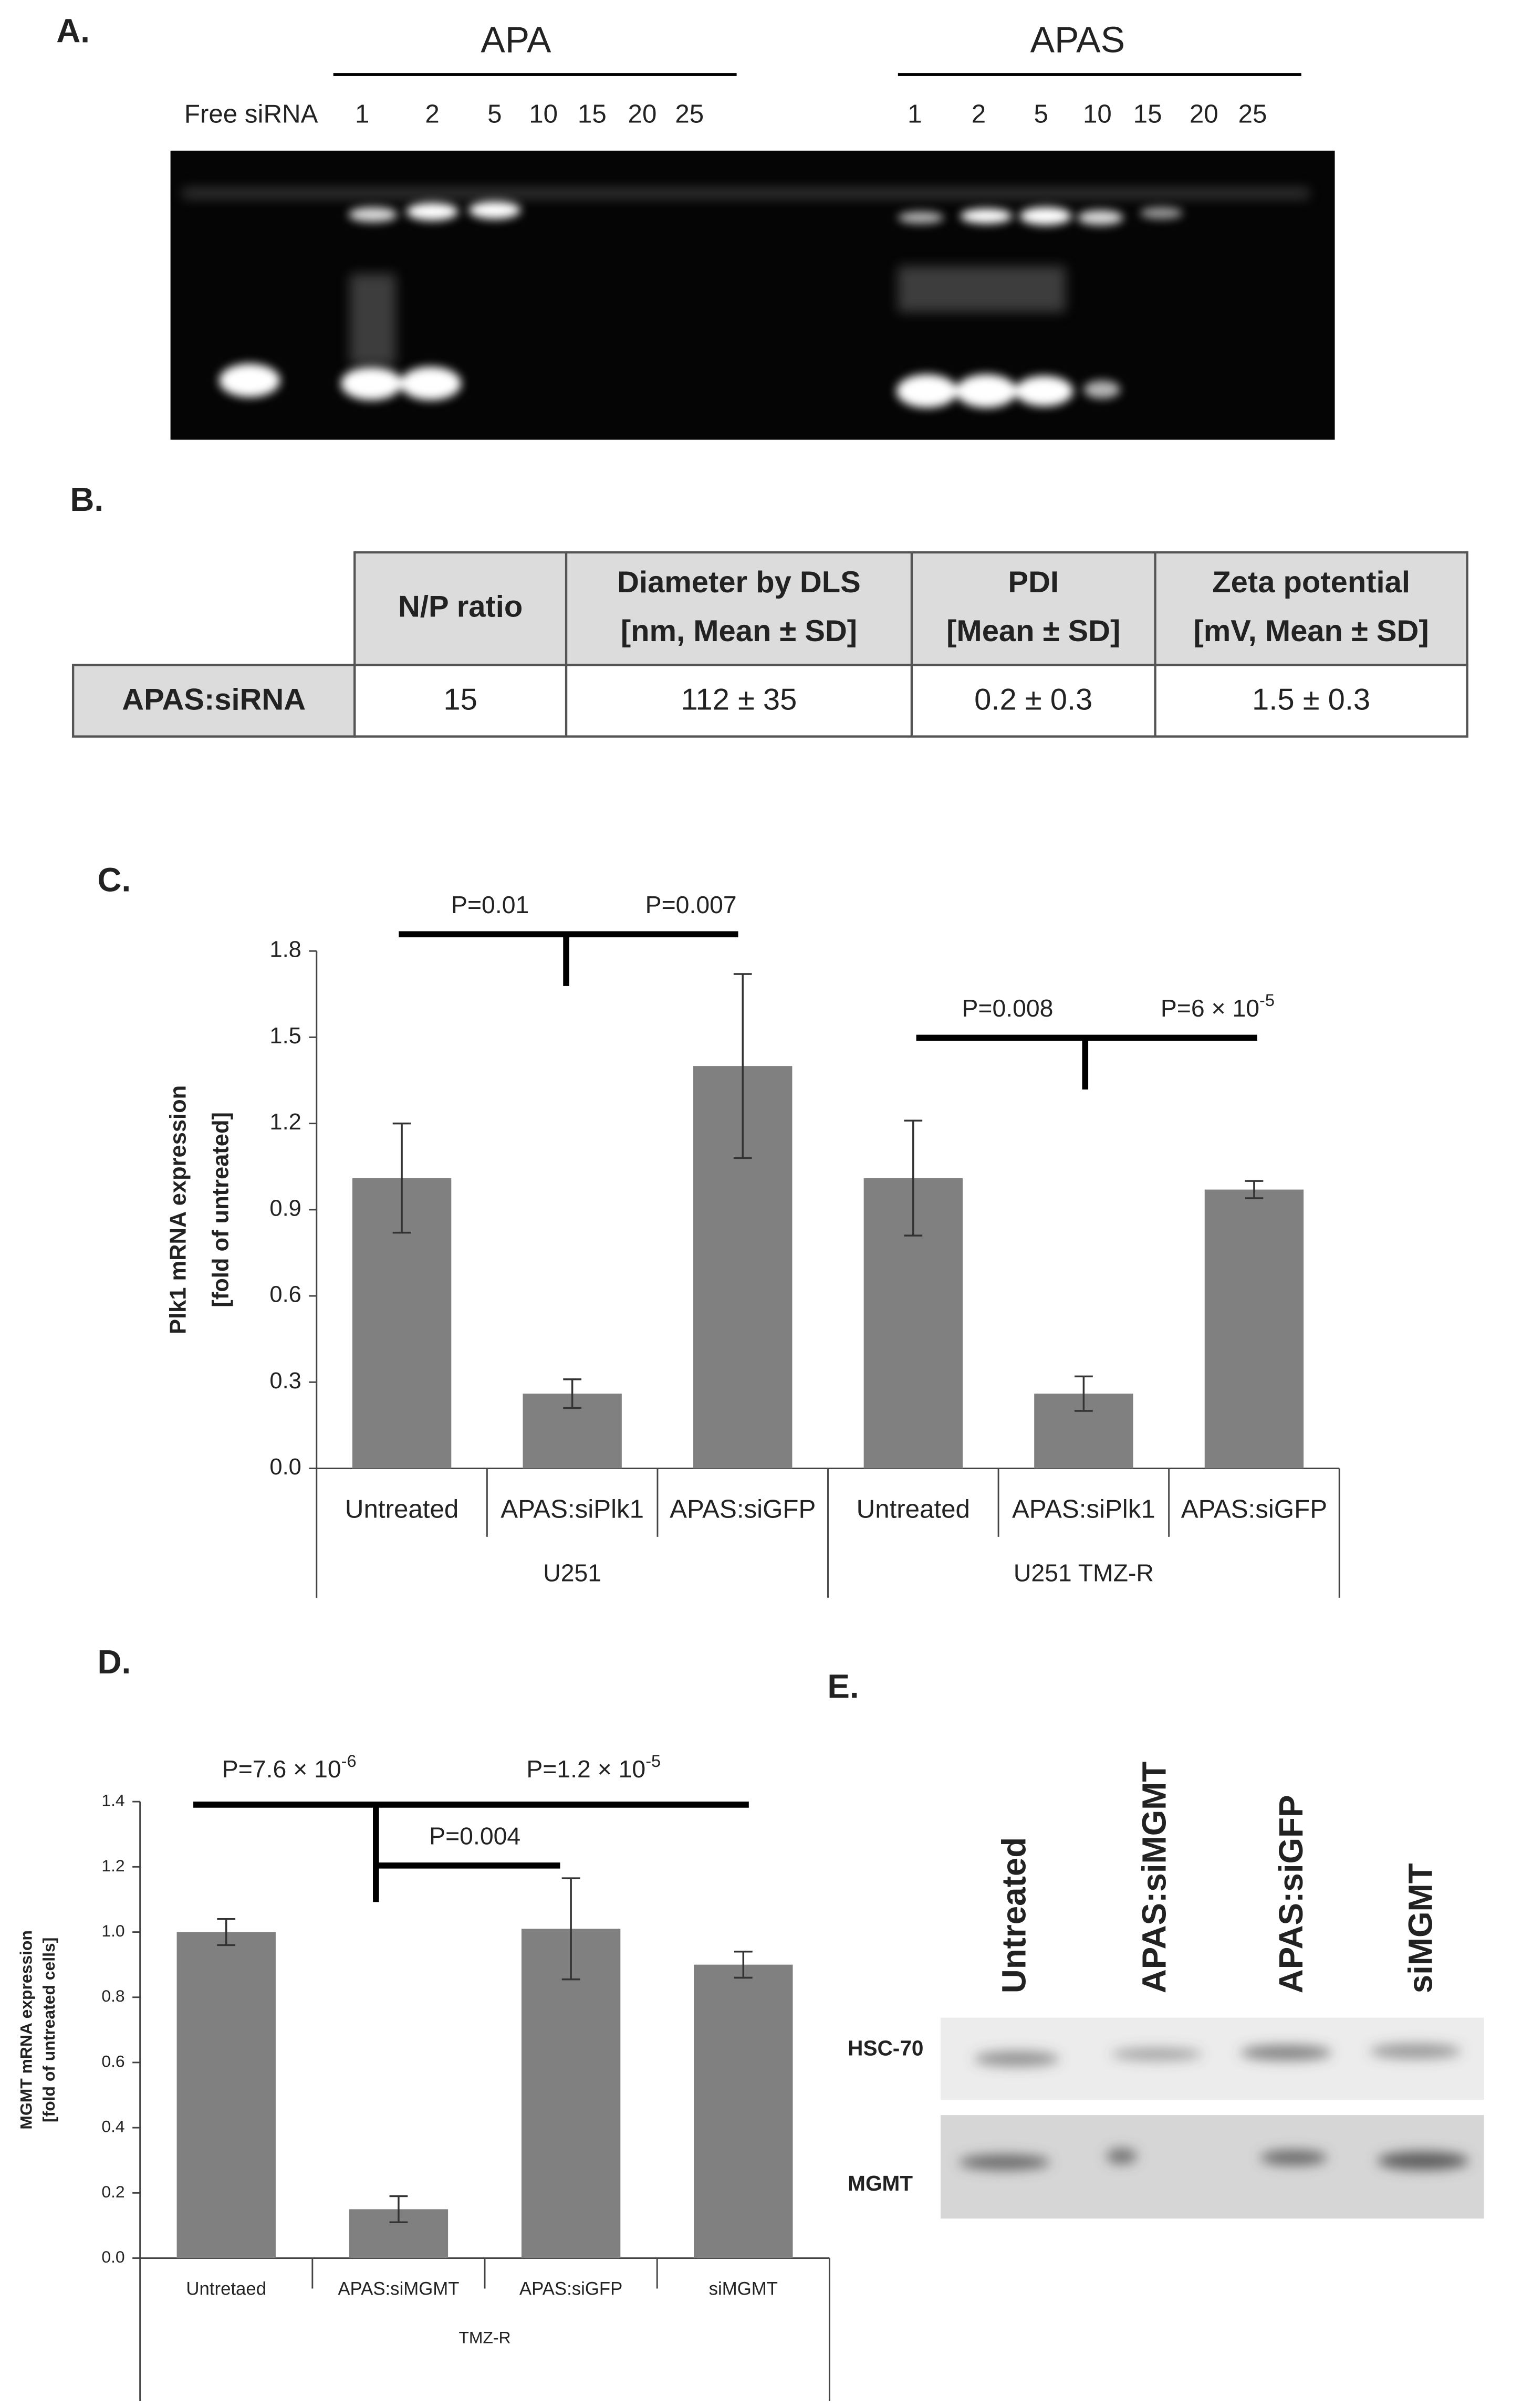 Image resolution: width=1522 pixels, height=2408 pixels. I want to click on annotation-text: P=0.004, so click(474, 1836).